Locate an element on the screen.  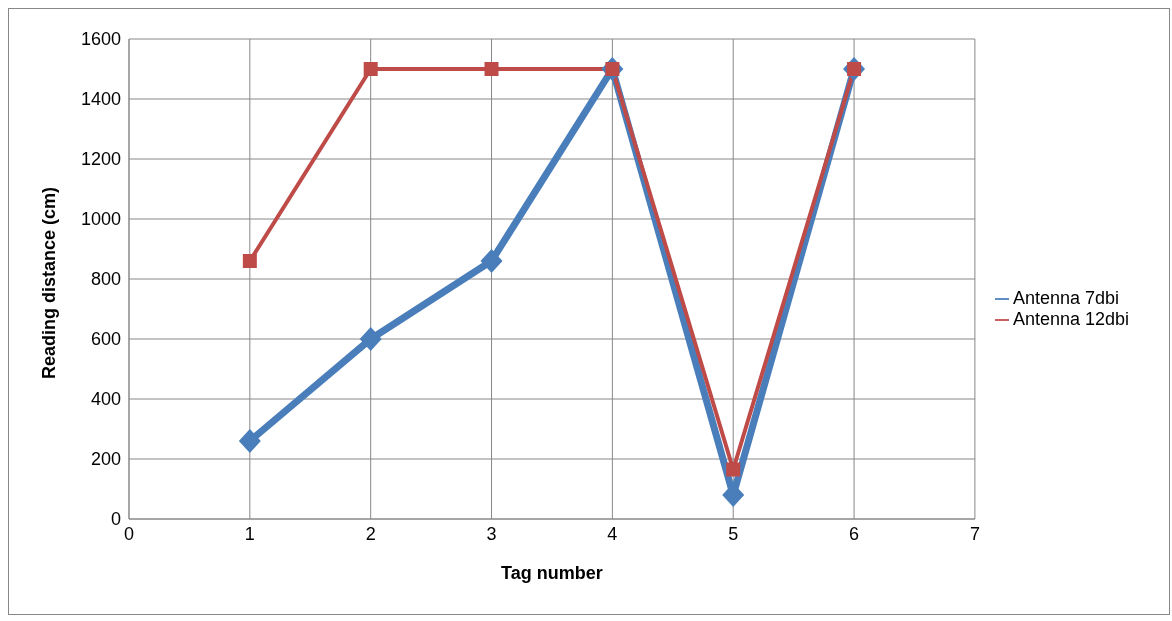
y-axis-title: Reading distance (cm) is located at coordinates (49, 282).